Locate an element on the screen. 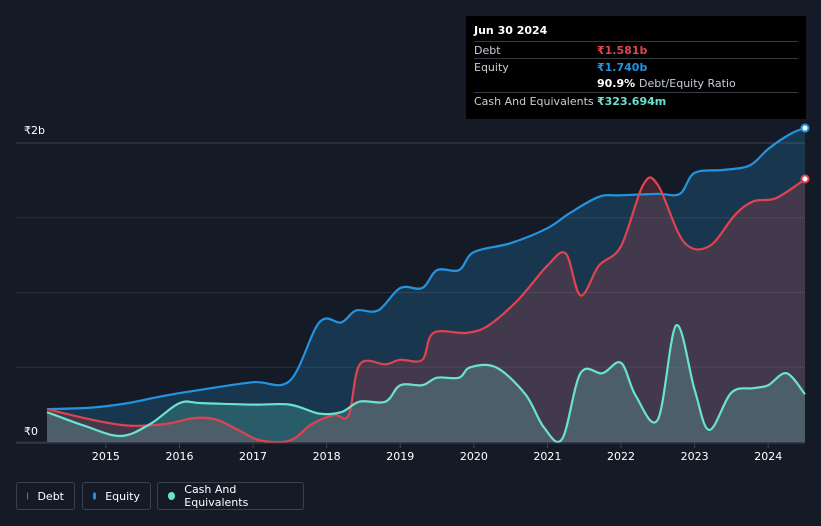 This screenshot has width=821, height=526. equity-endpoint is located at coordinates (805, 128).